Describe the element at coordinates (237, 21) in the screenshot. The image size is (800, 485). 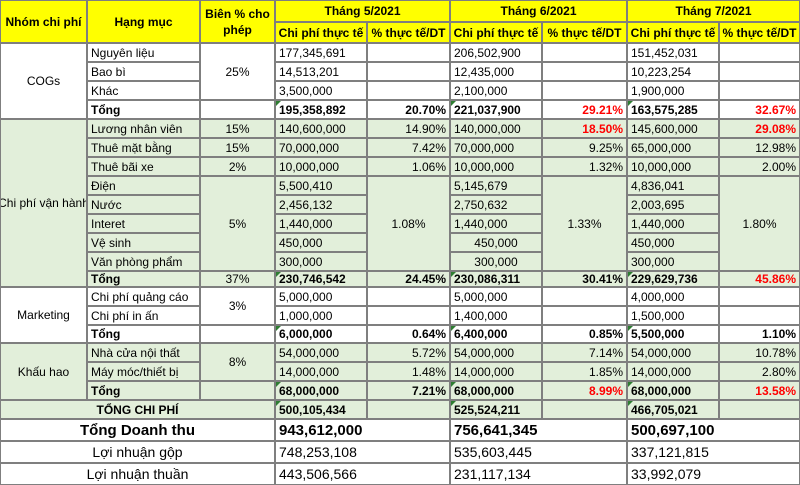
I see `header-margin: Biên % cho phép` at that location.